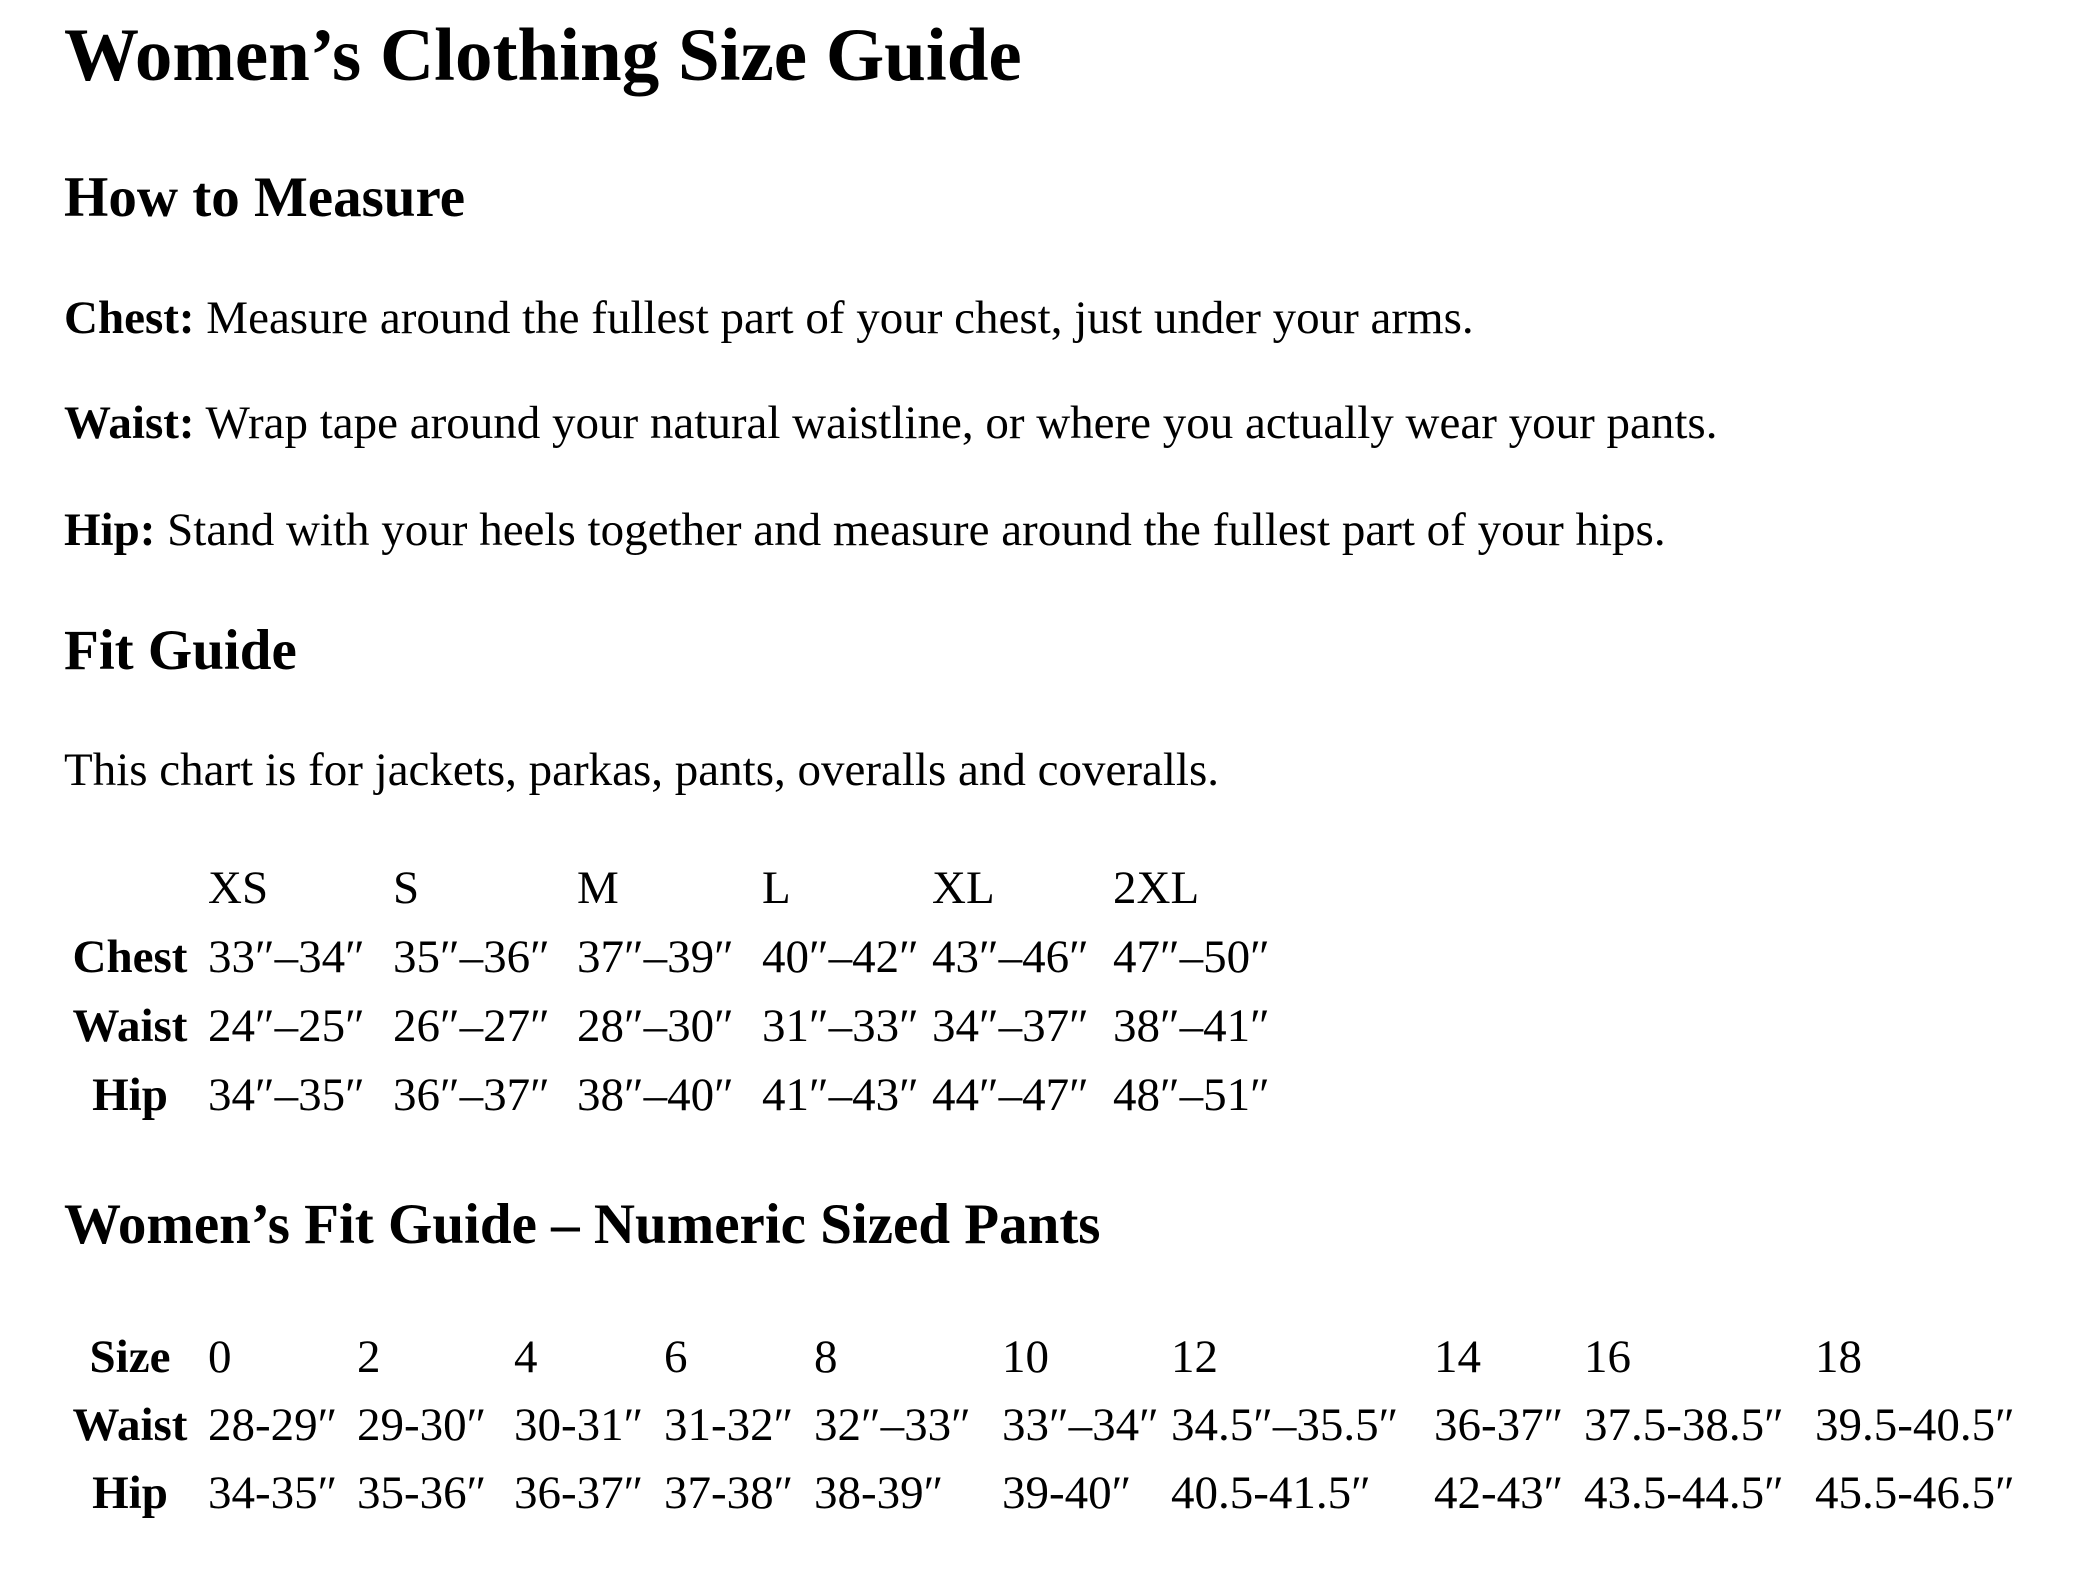  Describe the element at coordinates (110, 530) in the screenshot. I see `hip-instruction-label: Hip:` at that location.